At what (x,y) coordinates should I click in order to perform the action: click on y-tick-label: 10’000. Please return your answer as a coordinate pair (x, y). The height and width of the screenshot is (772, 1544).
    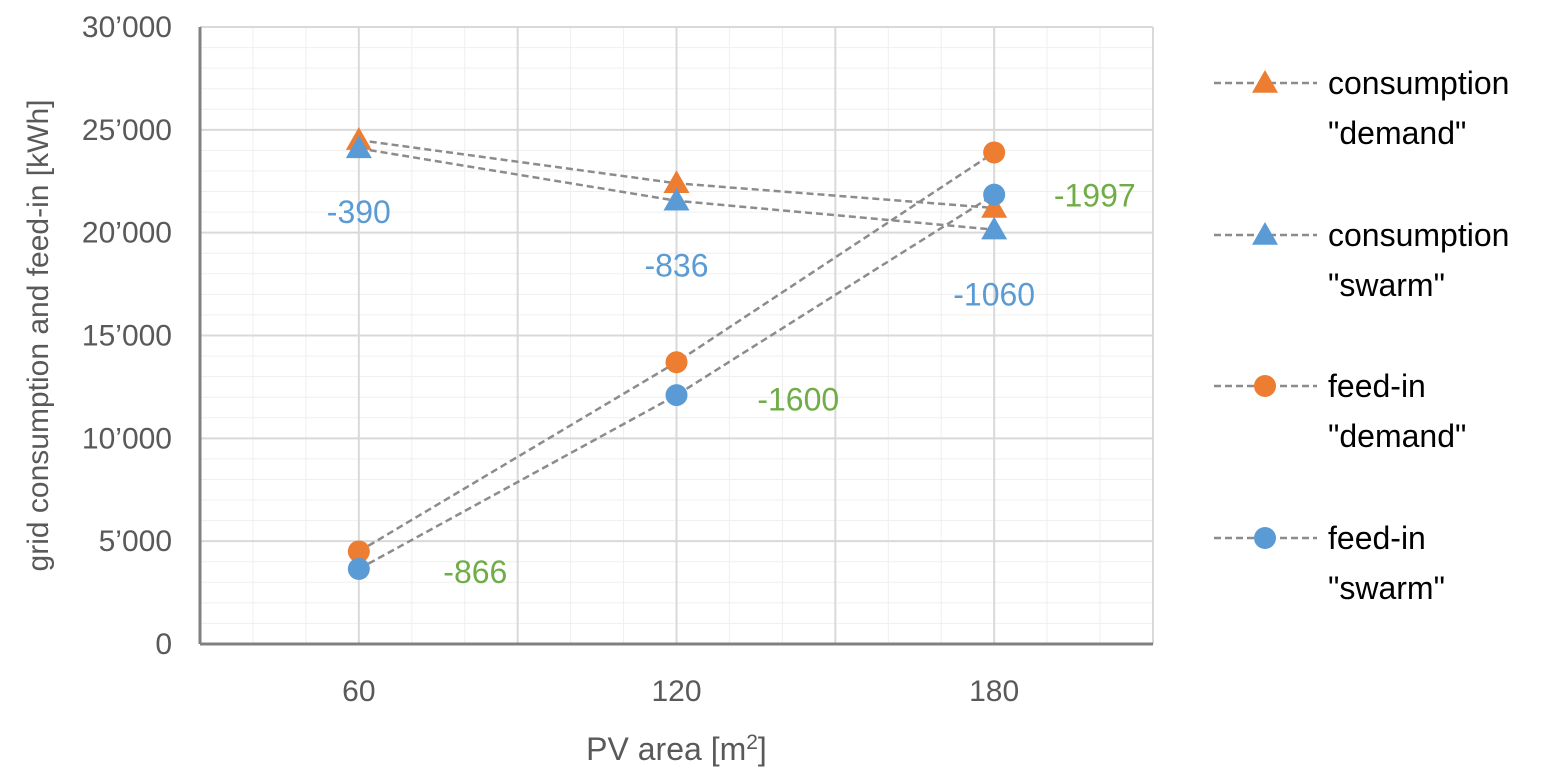
    Looking at the image, I should click on (127, 438).